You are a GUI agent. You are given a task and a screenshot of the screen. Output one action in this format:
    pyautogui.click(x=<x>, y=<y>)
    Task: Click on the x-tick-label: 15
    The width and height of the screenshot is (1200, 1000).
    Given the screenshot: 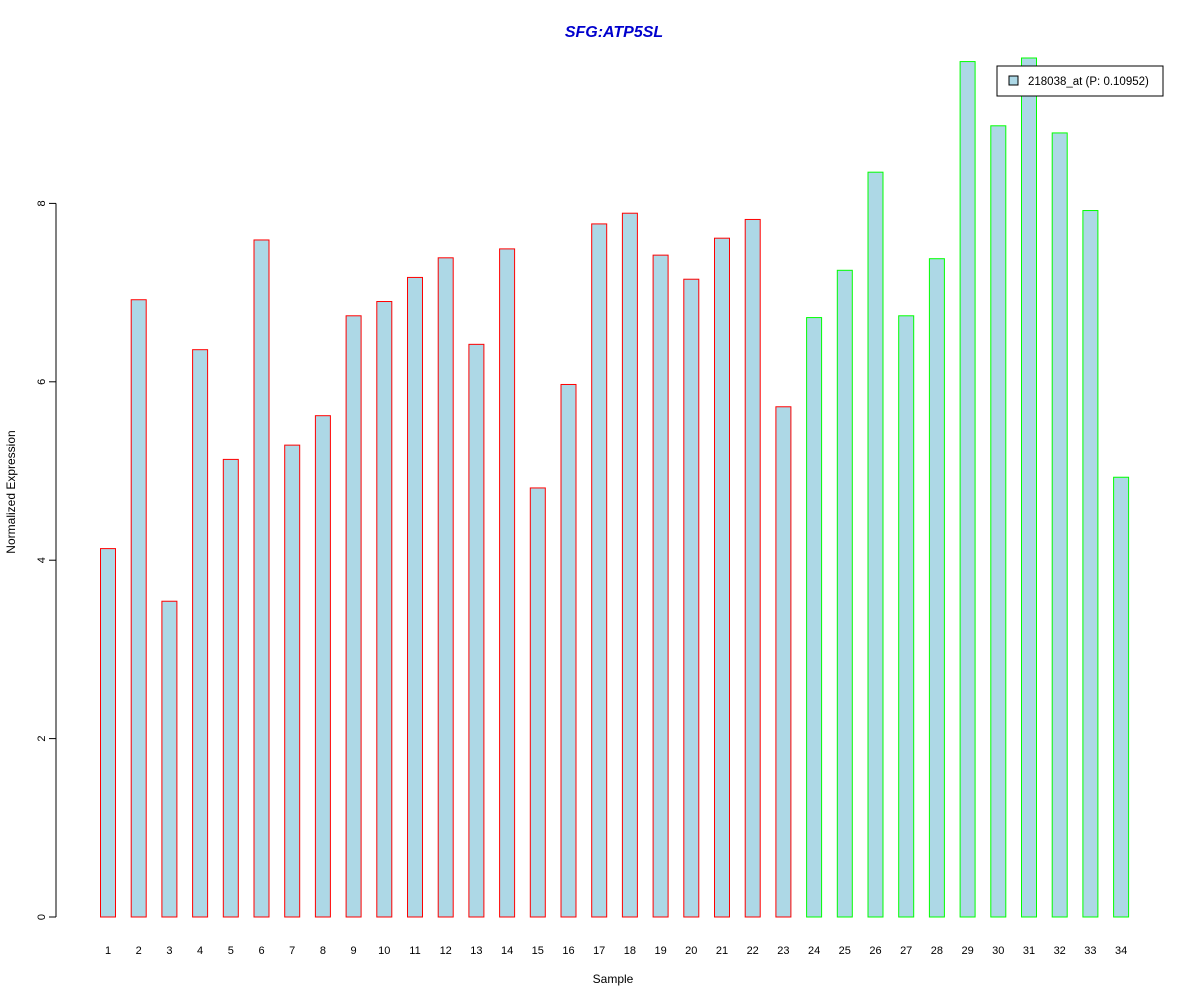 What is the action you would take?
    pyautogui.click(x=538, y=951)
    